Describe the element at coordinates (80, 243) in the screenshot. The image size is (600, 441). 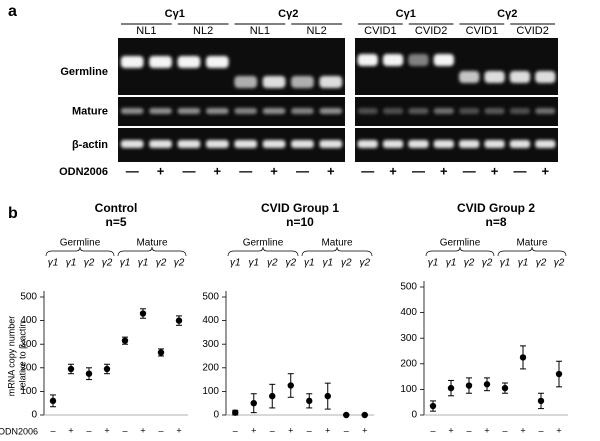
I see `category-group-label: Germline` at that location.